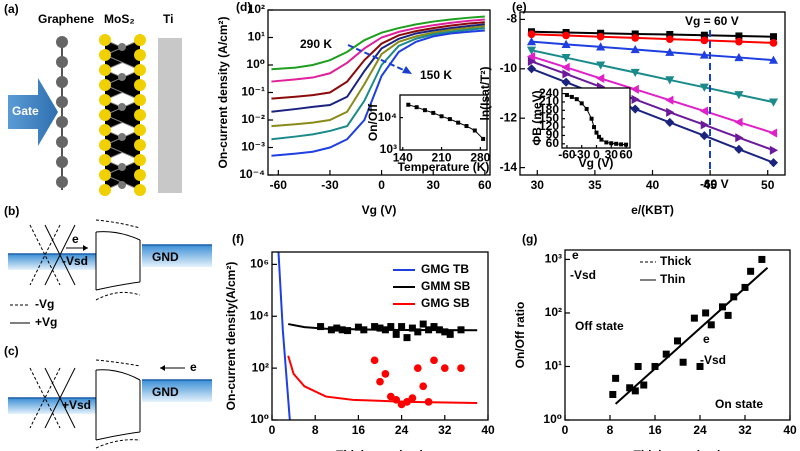  Describe the element at coordinates (485, 94) in the screenshot. I see `y-axis-label: ln(Isat/T²)` at that location.